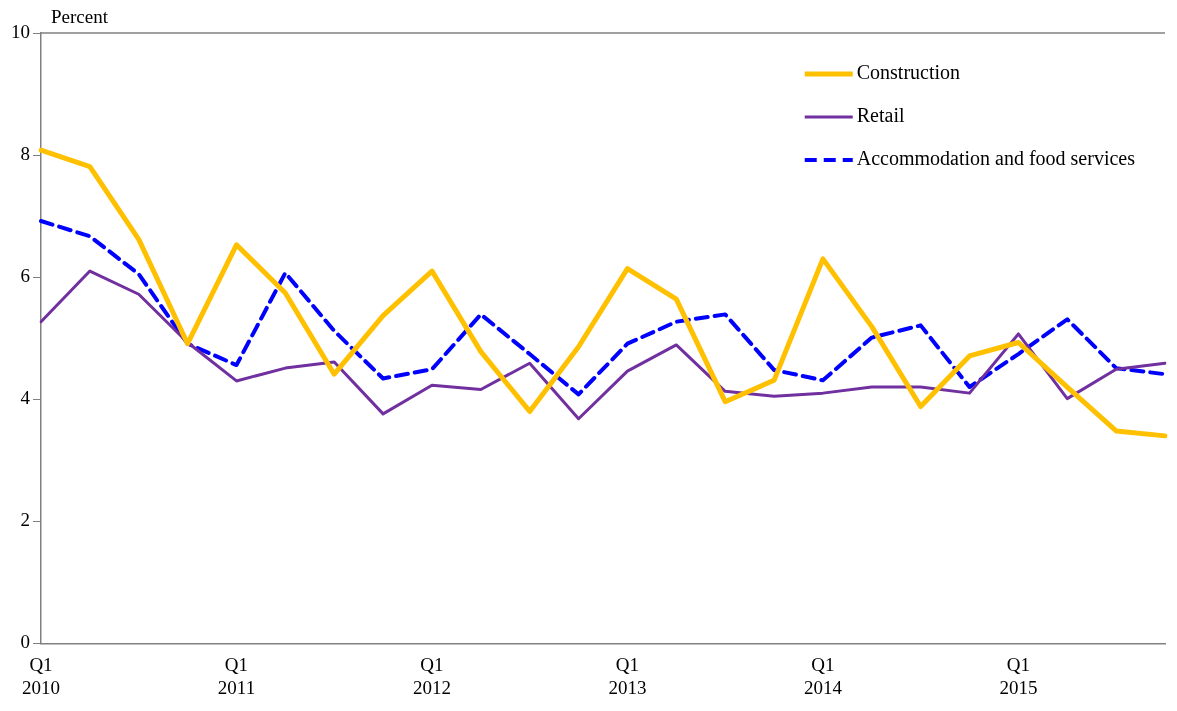 The height and width of the screenshot is (711, 1177). I want to click on x-tick-label: Q1 2012, so click(431, 675).